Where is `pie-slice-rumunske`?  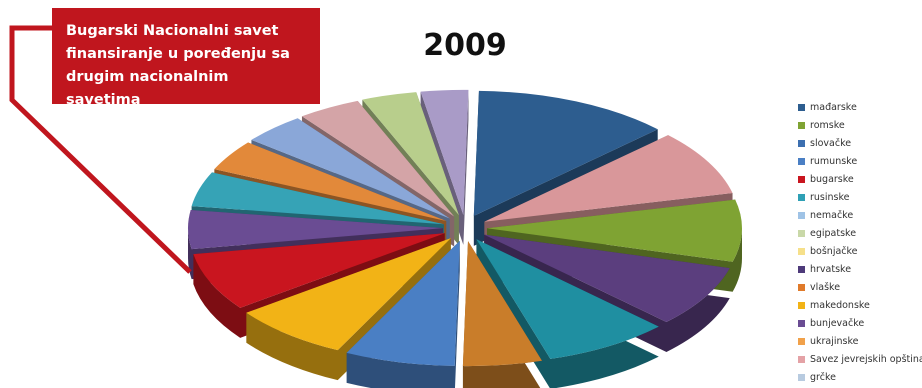
pie-slice-rumunske is located at coordinates (607, 278).